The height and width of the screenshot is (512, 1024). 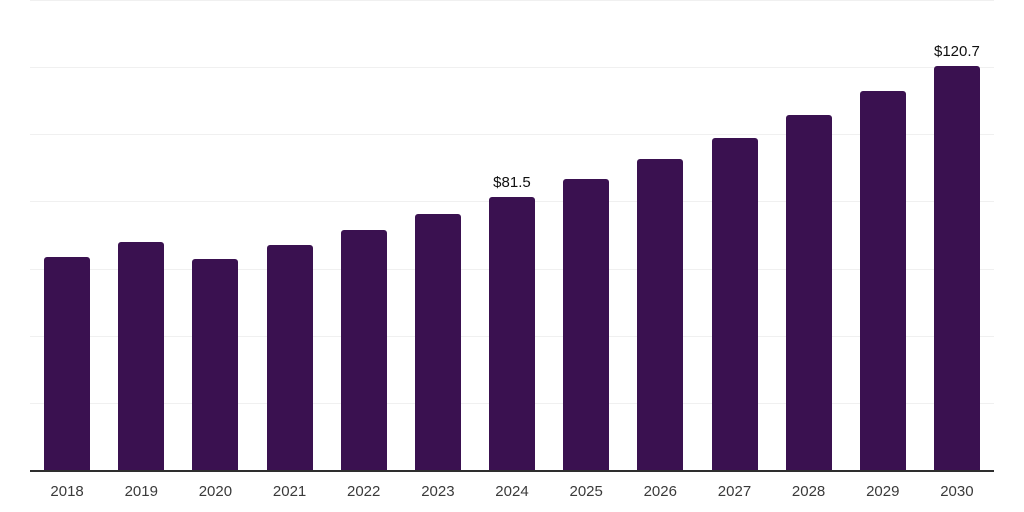 What do you see at coordinates (883, 491) in the screenshot?
I see `x-tick-label-2029: 2029` at bounding box center [883, 491].